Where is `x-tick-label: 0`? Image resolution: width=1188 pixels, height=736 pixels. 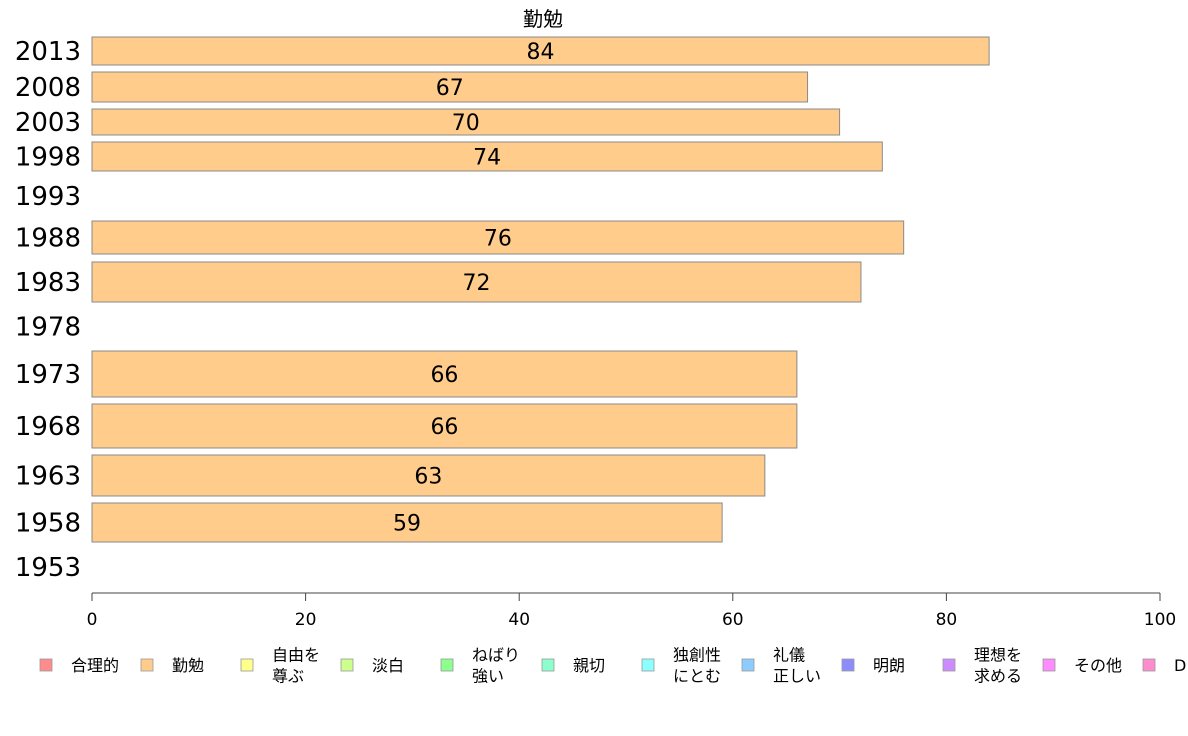
x-tick-label: 0 is located at coordinates (92, 620).